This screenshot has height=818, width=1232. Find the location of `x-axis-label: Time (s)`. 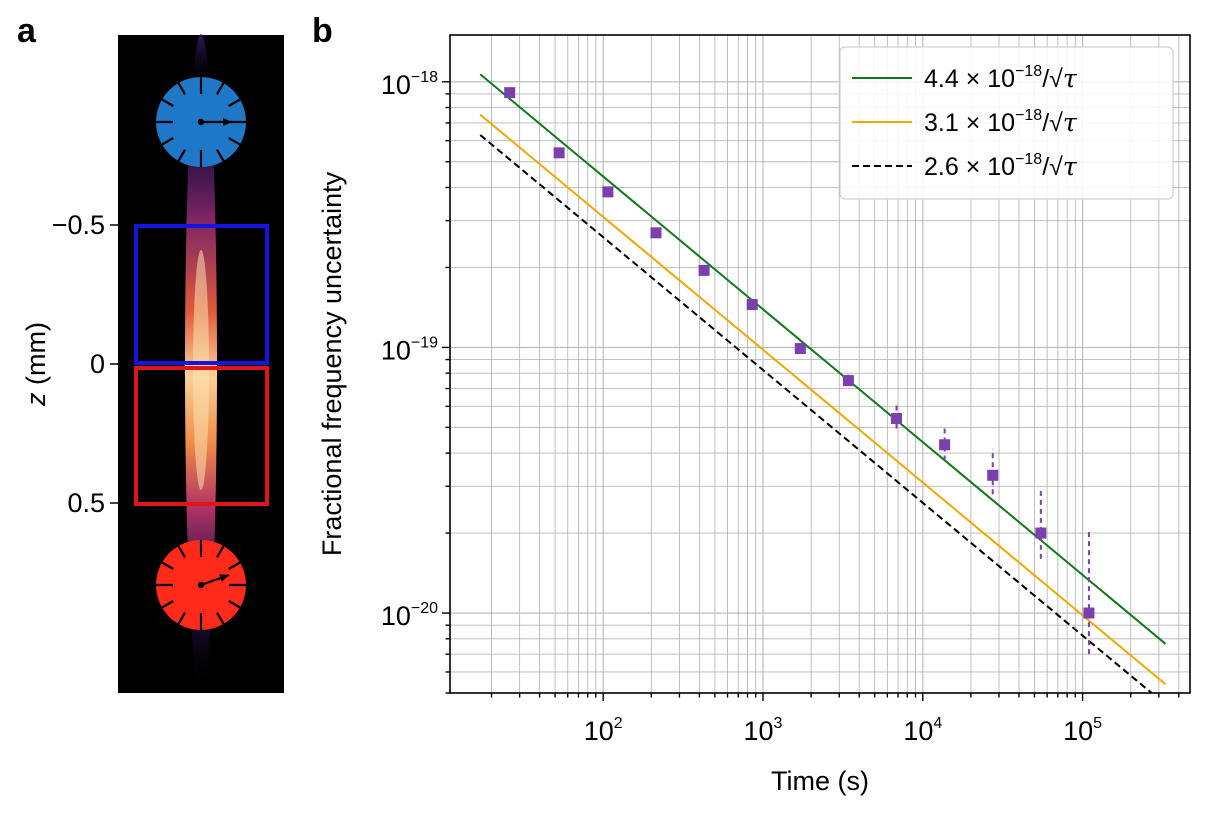

x-axis-label: Time (s) is located at coordinates (820, 781).